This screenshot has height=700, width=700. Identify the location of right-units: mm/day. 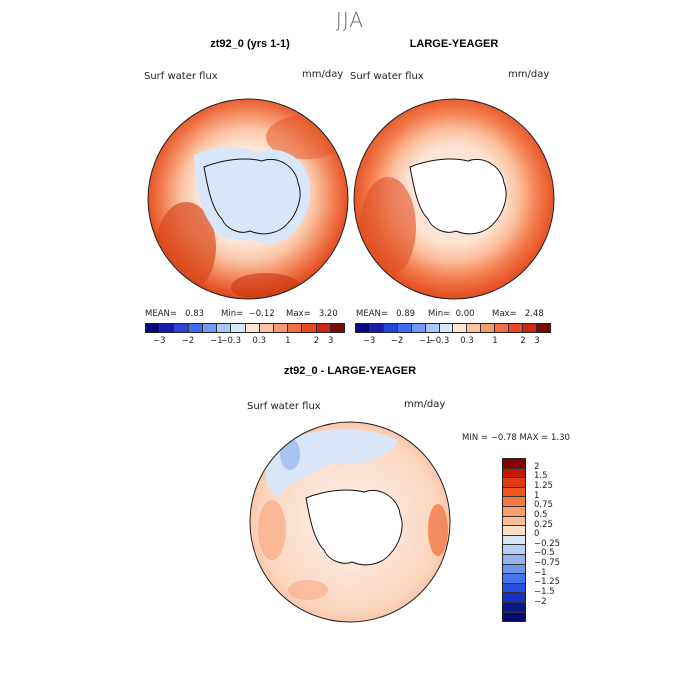
(529, 74).